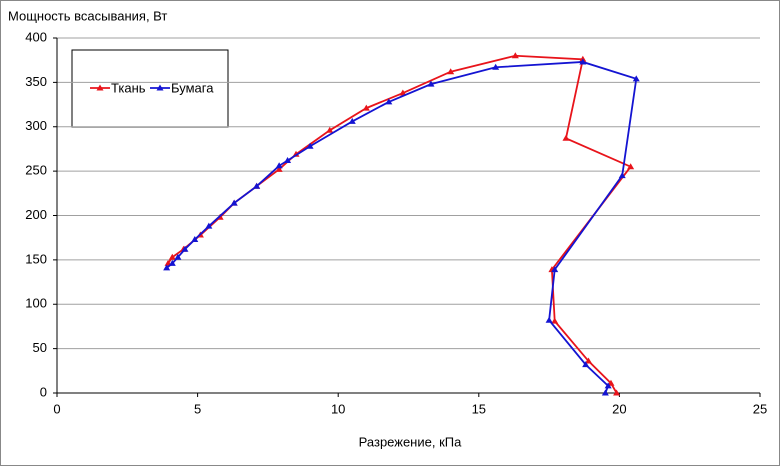  What do you see at coordinates (36, 214) in the screenshot?
I see `y-tick-label: 200` at bounding box center [36, 214].